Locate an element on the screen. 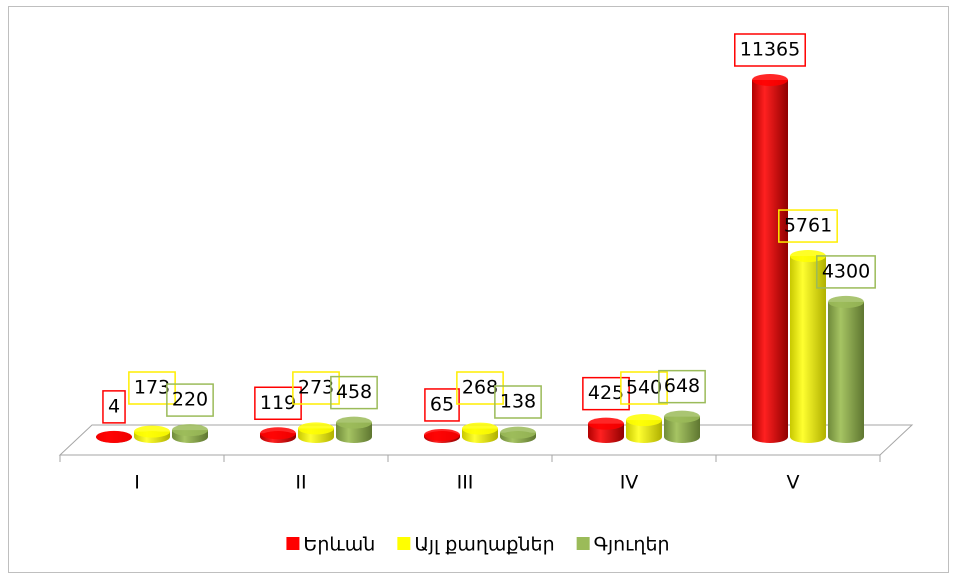  x-tick-label: V is located at coordinates (793, 483).